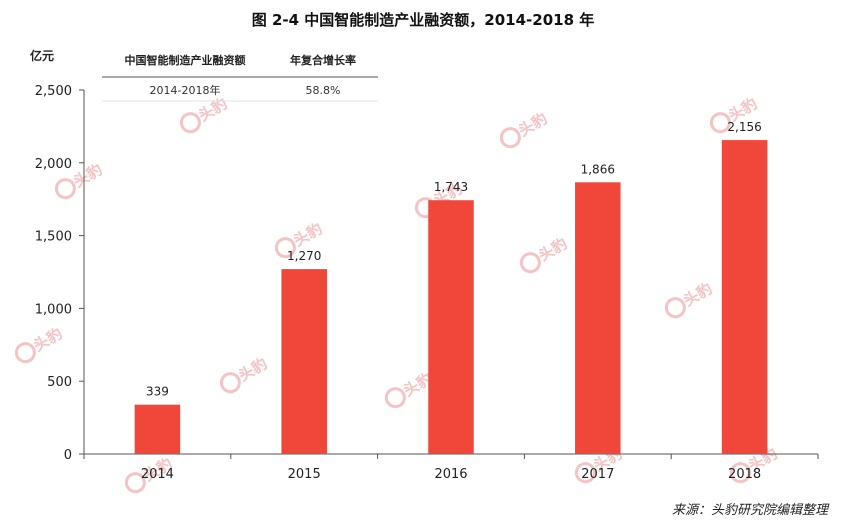  What do you see at coordinates (157, 392) in the screenshot?
I see `data-label-2014: 339` at bounding box center [157, 392].